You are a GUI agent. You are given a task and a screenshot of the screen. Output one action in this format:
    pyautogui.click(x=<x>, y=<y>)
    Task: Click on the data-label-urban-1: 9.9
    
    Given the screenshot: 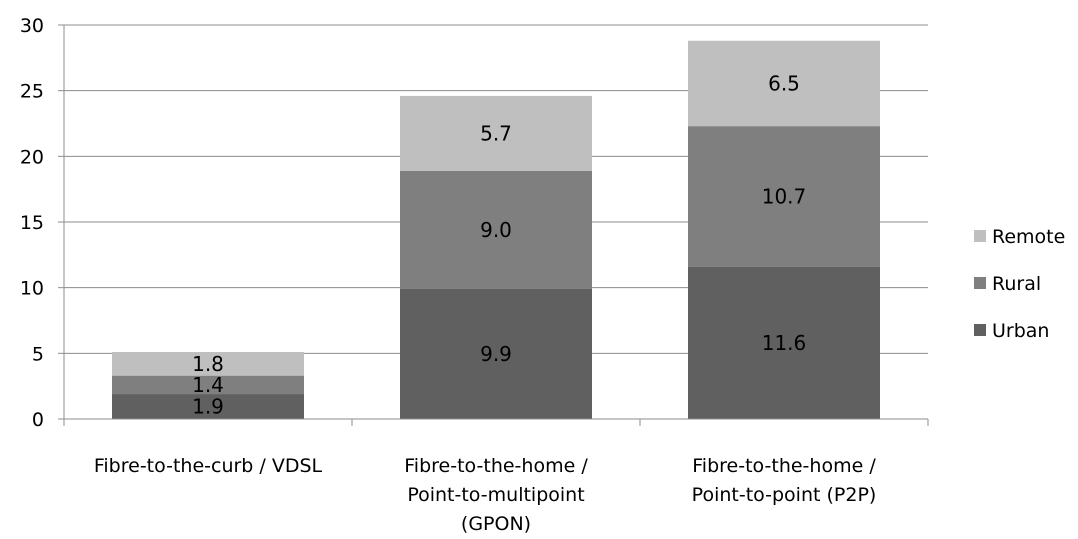 What is the action you would take?
    pyautogui.click(x=496, y=354)
    